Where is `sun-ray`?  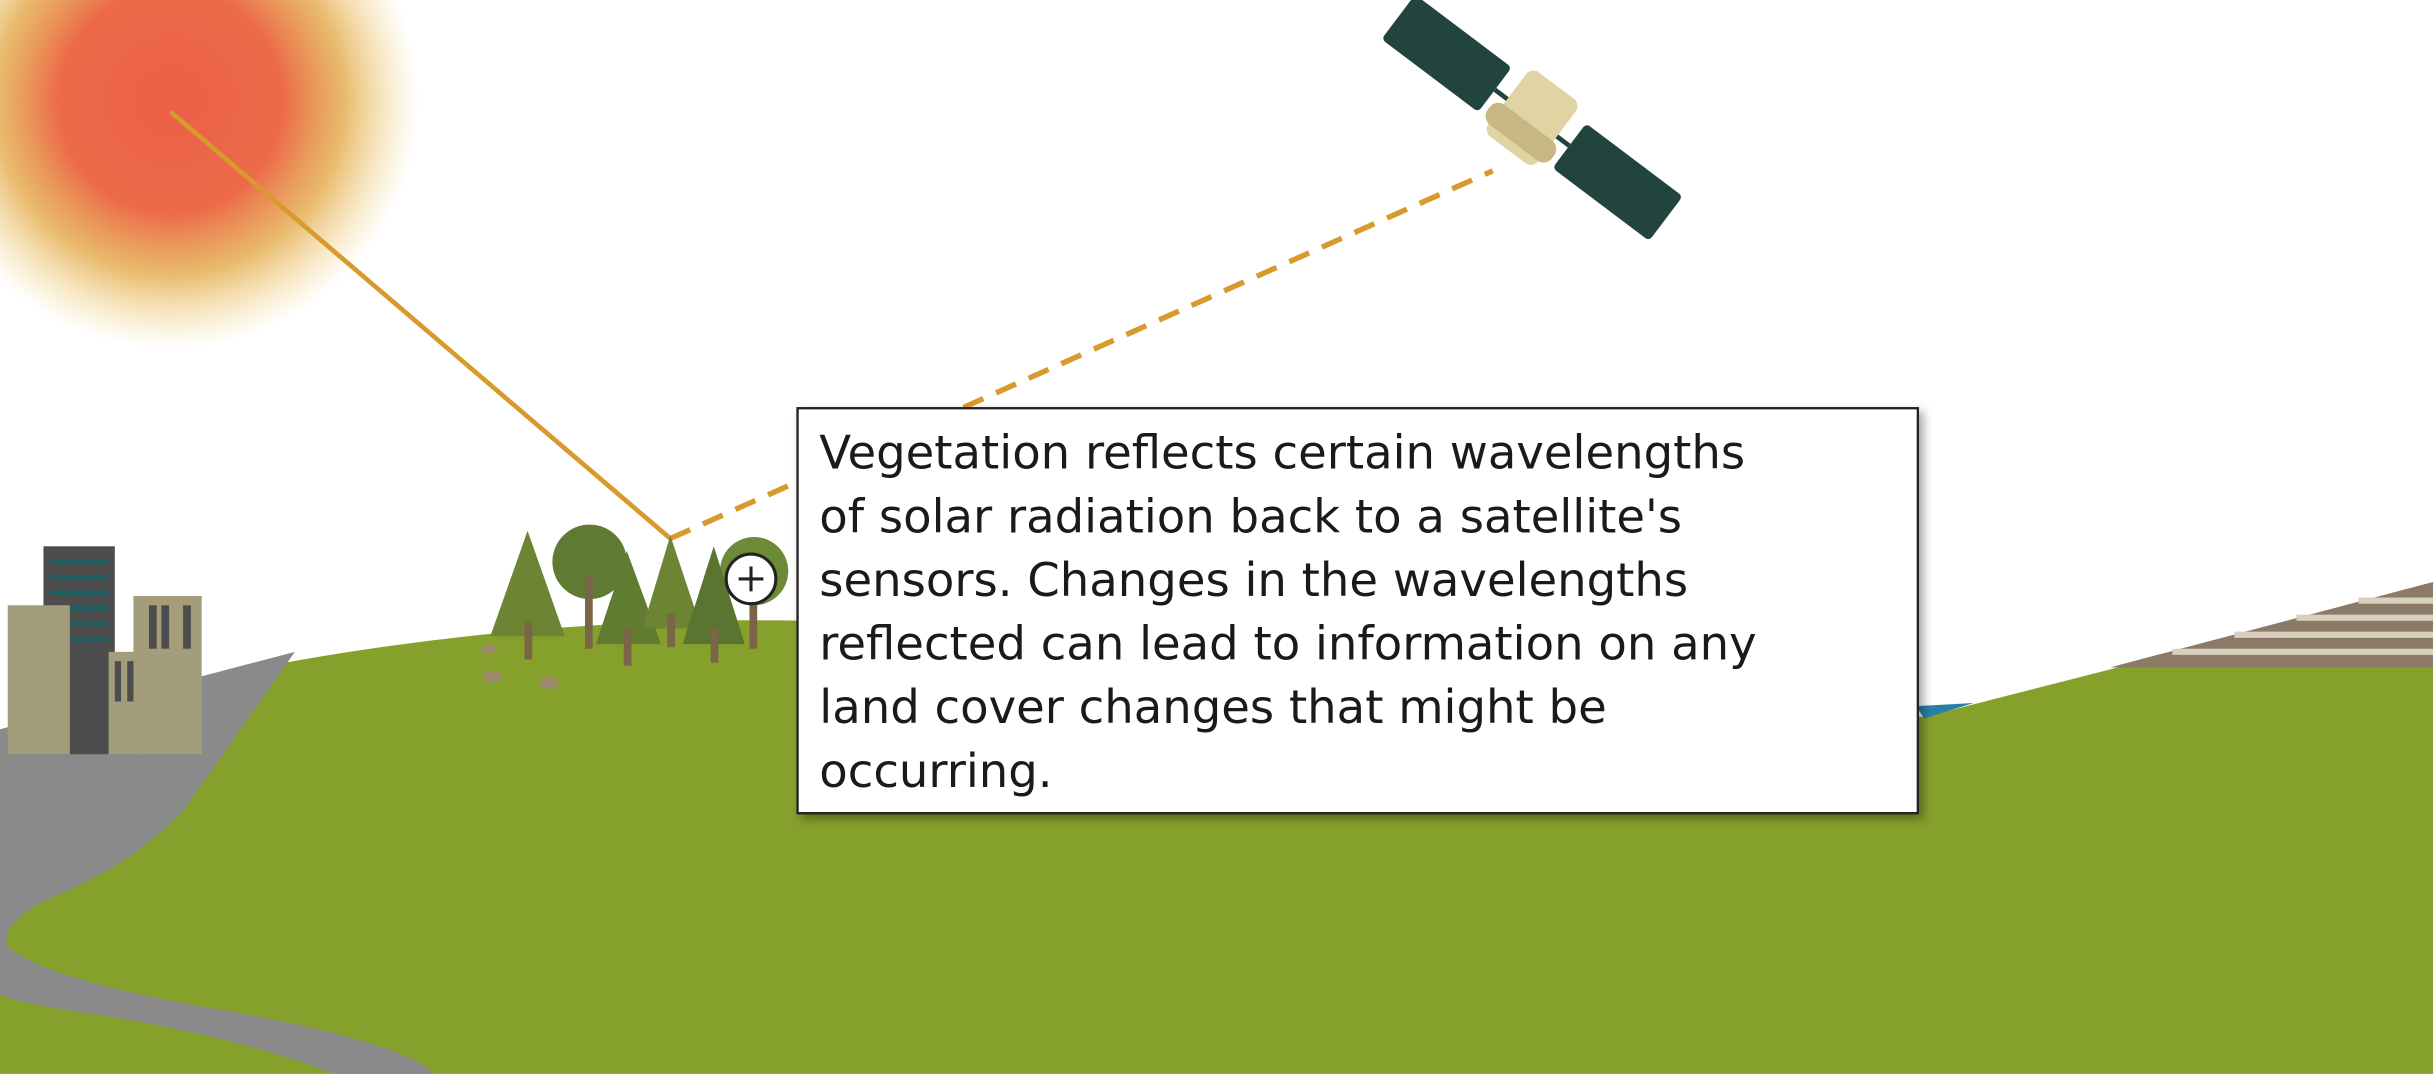
sun-ray is located at coordinates (420, 325).